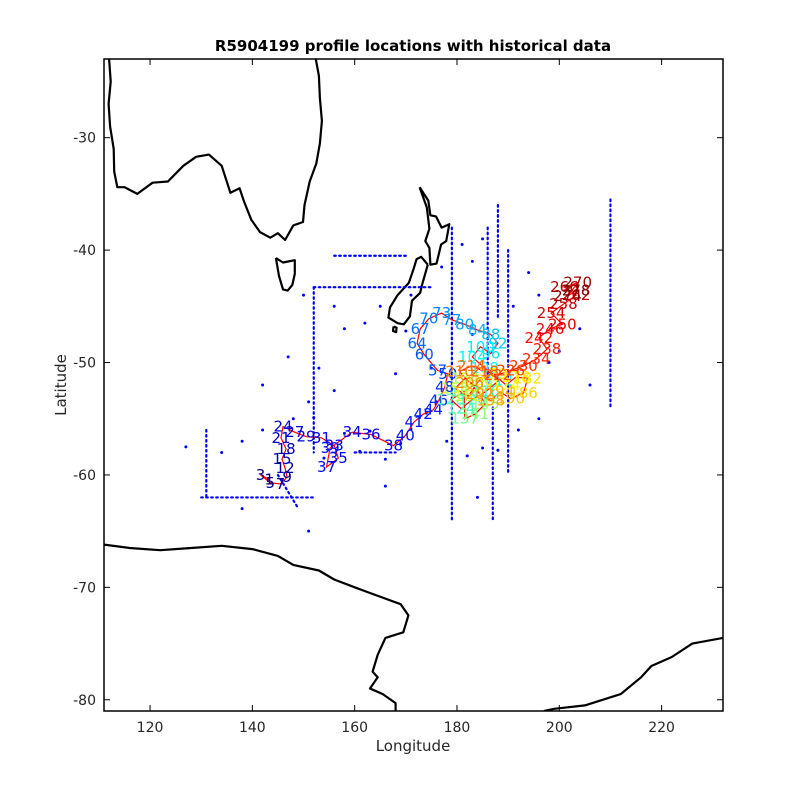  I want to click on profile-number-label: 210, so click(459, 372).